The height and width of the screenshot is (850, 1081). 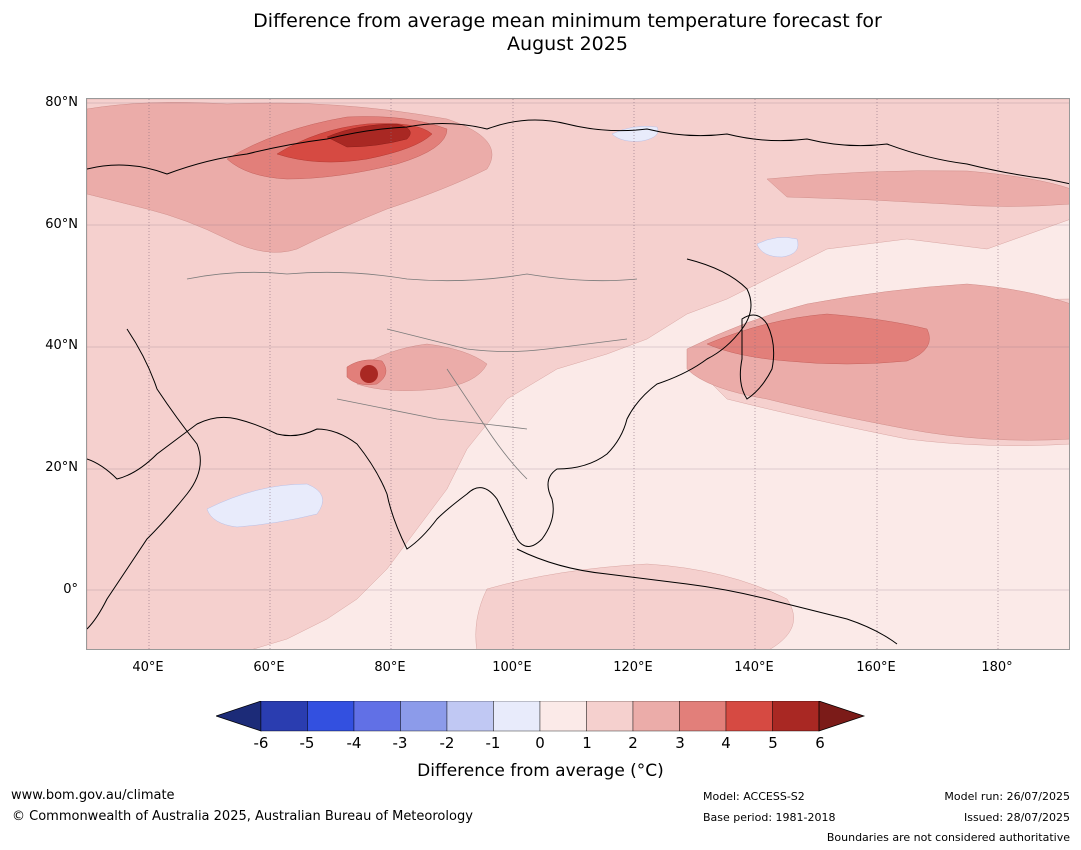 I want to click on lat-label-60n: 60°N, so click(x=61, y=224).